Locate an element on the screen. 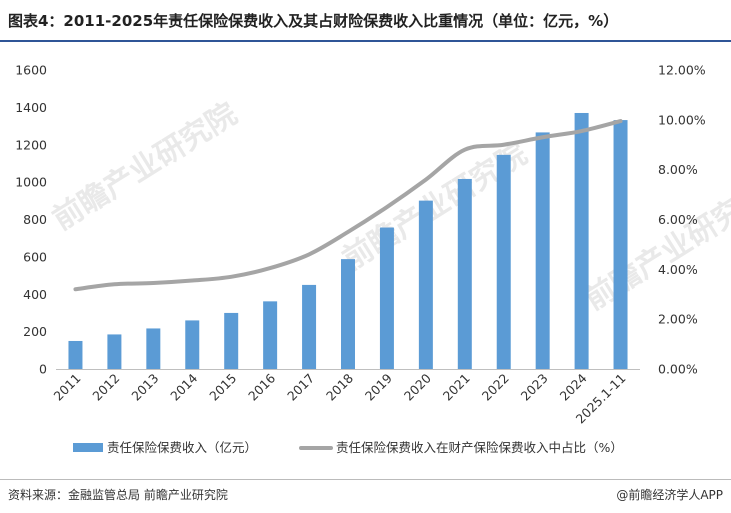 This screenshot has width=731, height=513. right-axis: 0.00% 2.00% 4.00% 6.00% 8.00% 10.00% 12.00% is located at coordinates (682, 220).